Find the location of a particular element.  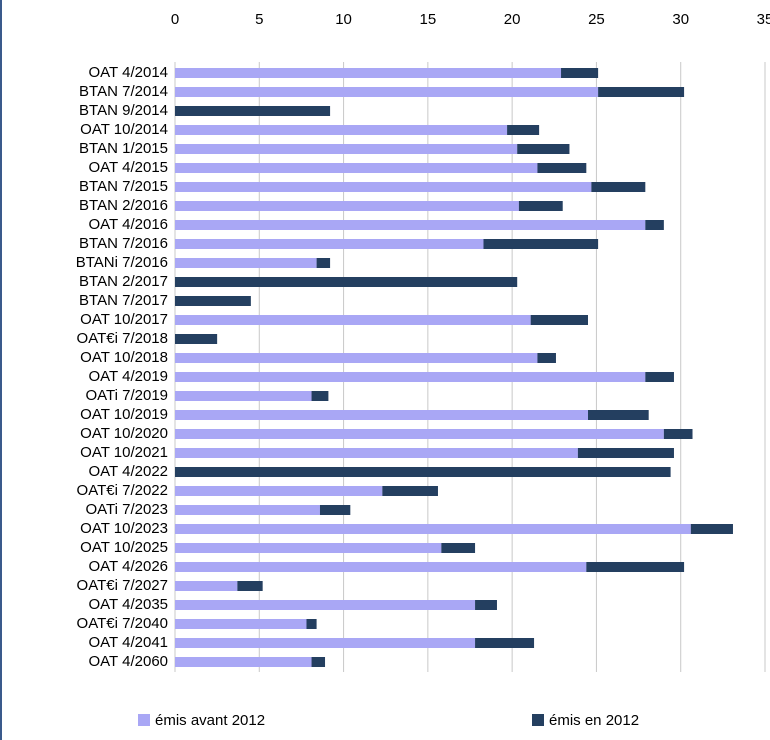

y-tick-label: OAT 4/2022 is located at coordinates (129, 471).